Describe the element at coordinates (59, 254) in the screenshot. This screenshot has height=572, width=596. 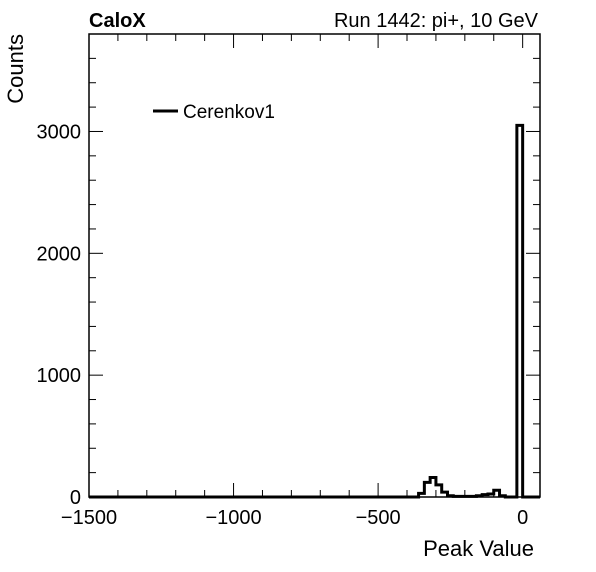
I see `y-tick-label: 2000` at that location.